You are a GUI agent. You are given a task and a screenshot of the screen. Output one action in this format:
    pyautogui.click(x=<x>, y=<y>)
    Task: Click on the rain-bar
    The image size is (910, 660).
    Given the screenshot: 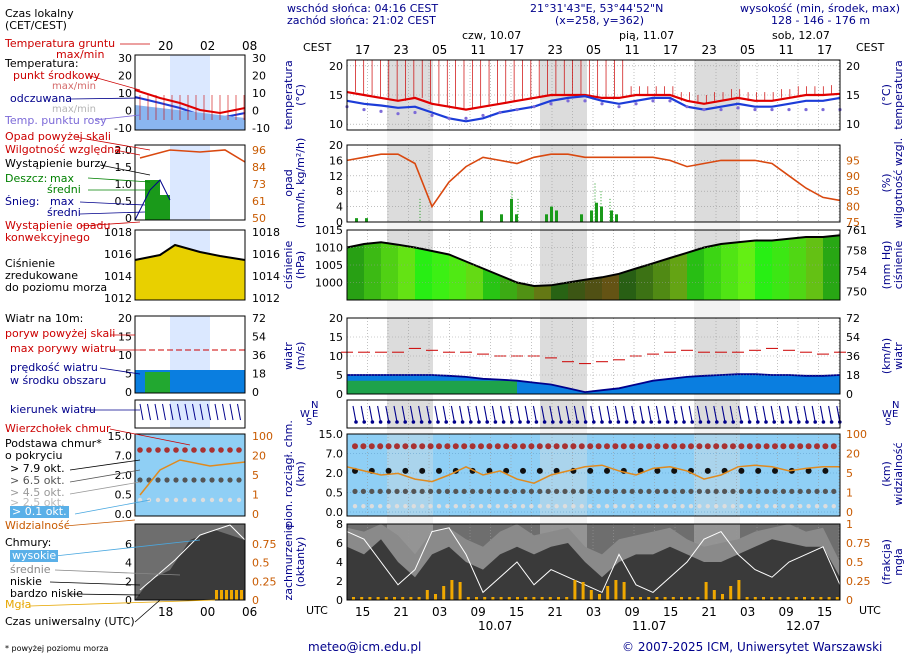 What is the action you would take?
    pyautogui.click(x=556, y=216)
    